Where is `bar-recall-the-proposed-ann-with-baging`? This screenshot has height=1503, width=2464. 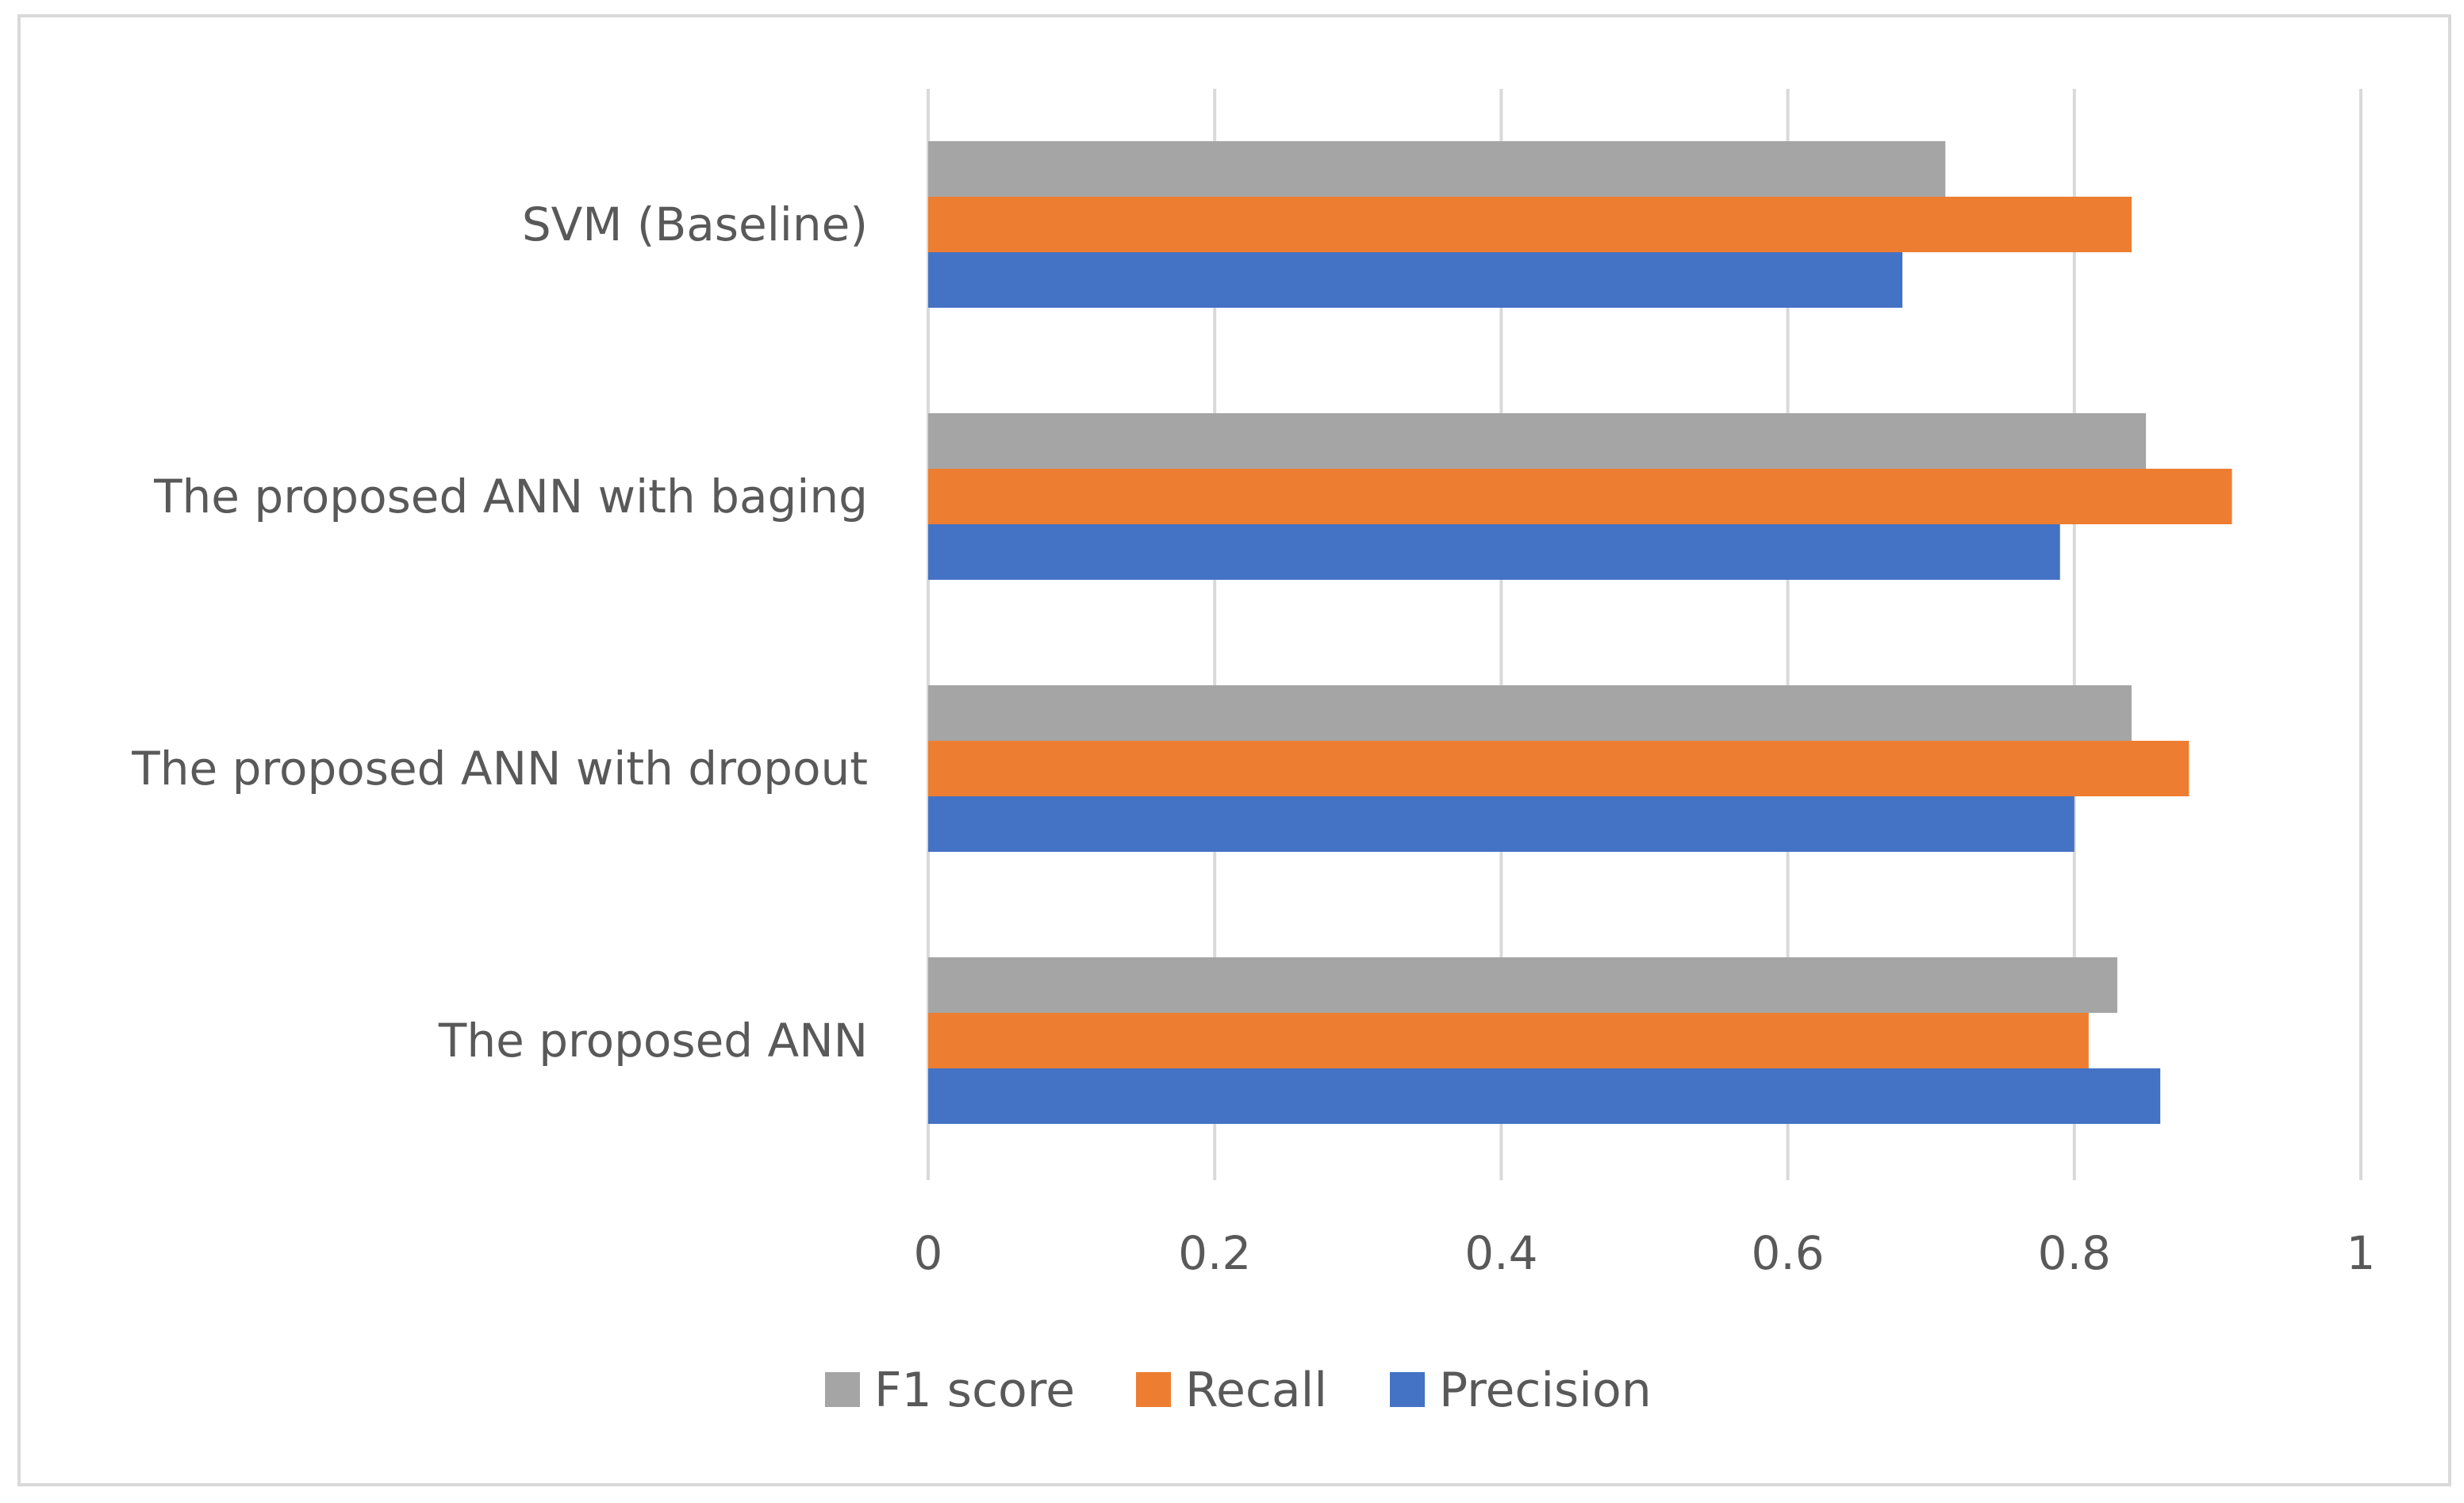
bar-recall-the-proposed-ann-with-baging is located at coordinates (1580, 496).